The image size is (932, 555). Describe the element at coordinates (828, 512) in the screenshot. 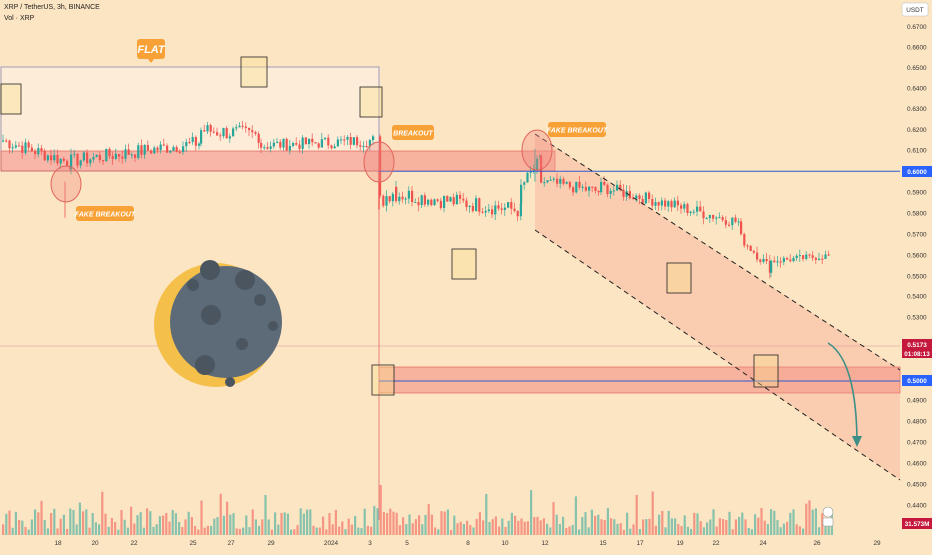

I see `lightning-icon` at that location.